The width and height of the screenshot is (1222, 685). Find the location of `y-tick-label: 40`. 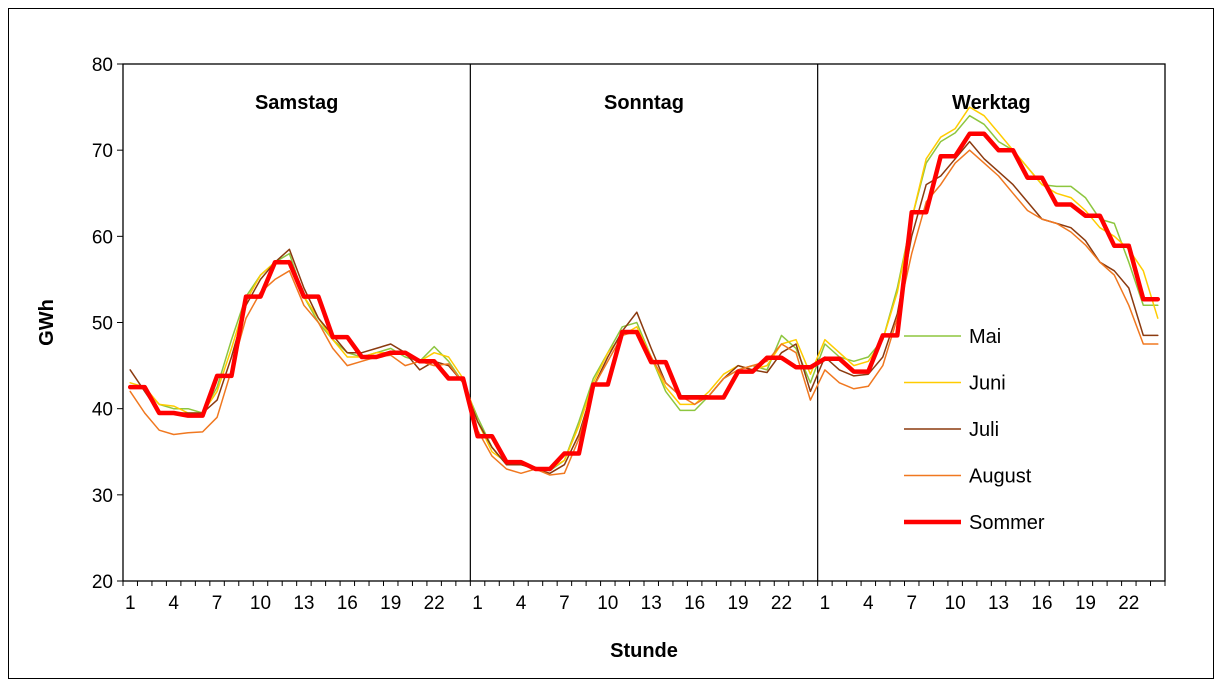

y-tick-label: 40 is located at coordinates (102, 410).